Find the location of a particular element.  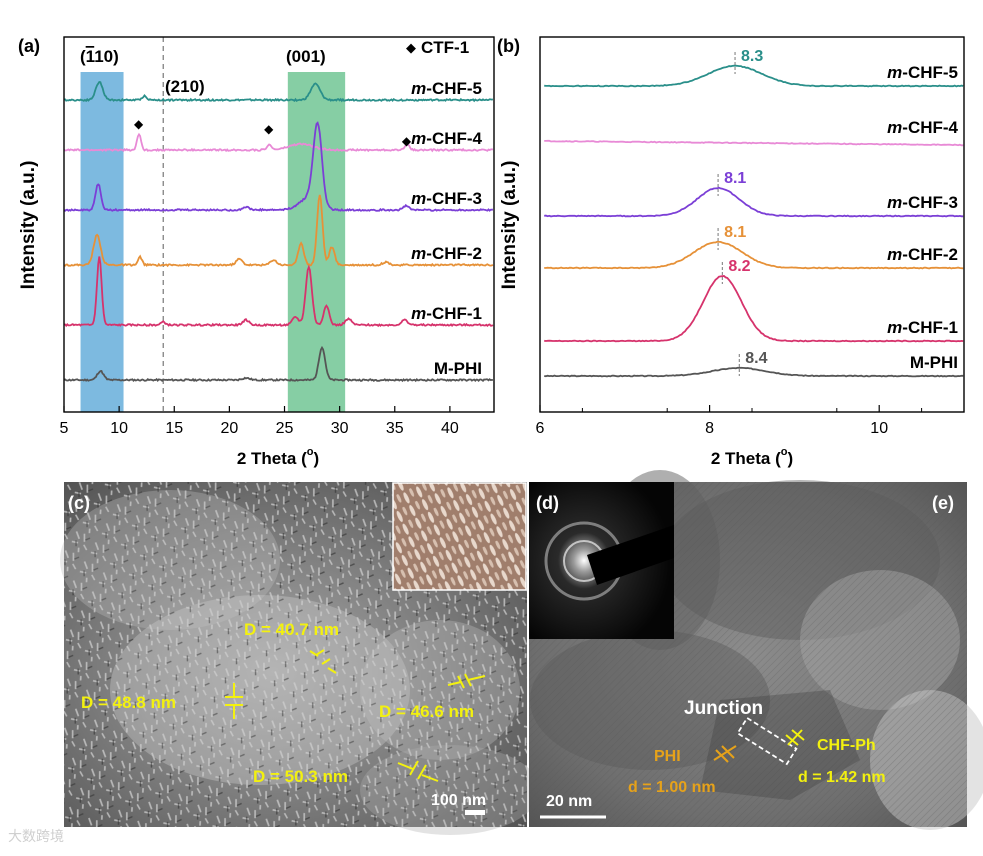

plane-110-open: ( is located at coordinates (83, 56).